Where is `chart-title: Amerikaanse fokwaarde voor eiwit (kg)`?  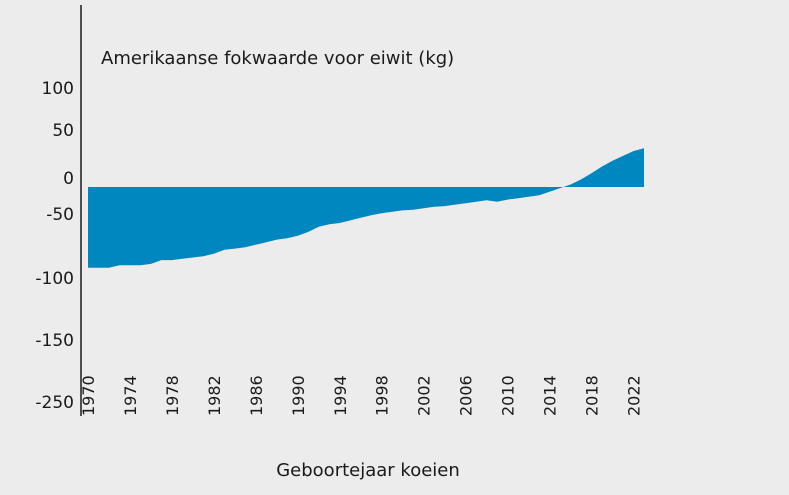
chart-title: Amerikaanse fokwaarde voor eiwit (kg) is located at coordinates (277, 58).